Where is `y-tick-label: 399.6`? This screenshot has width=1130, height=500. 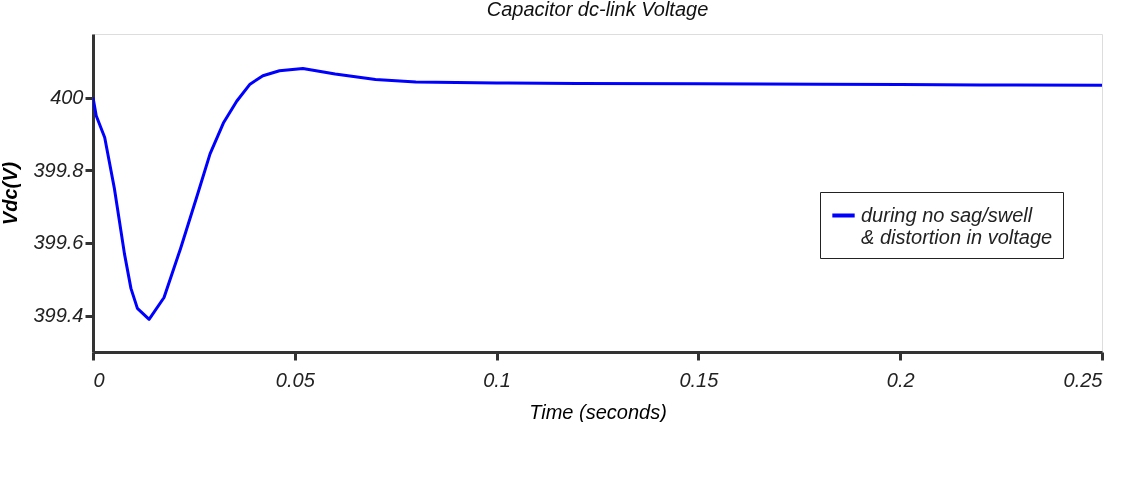 y-tick-label: 399.6 is located at coordinates (59, 242).